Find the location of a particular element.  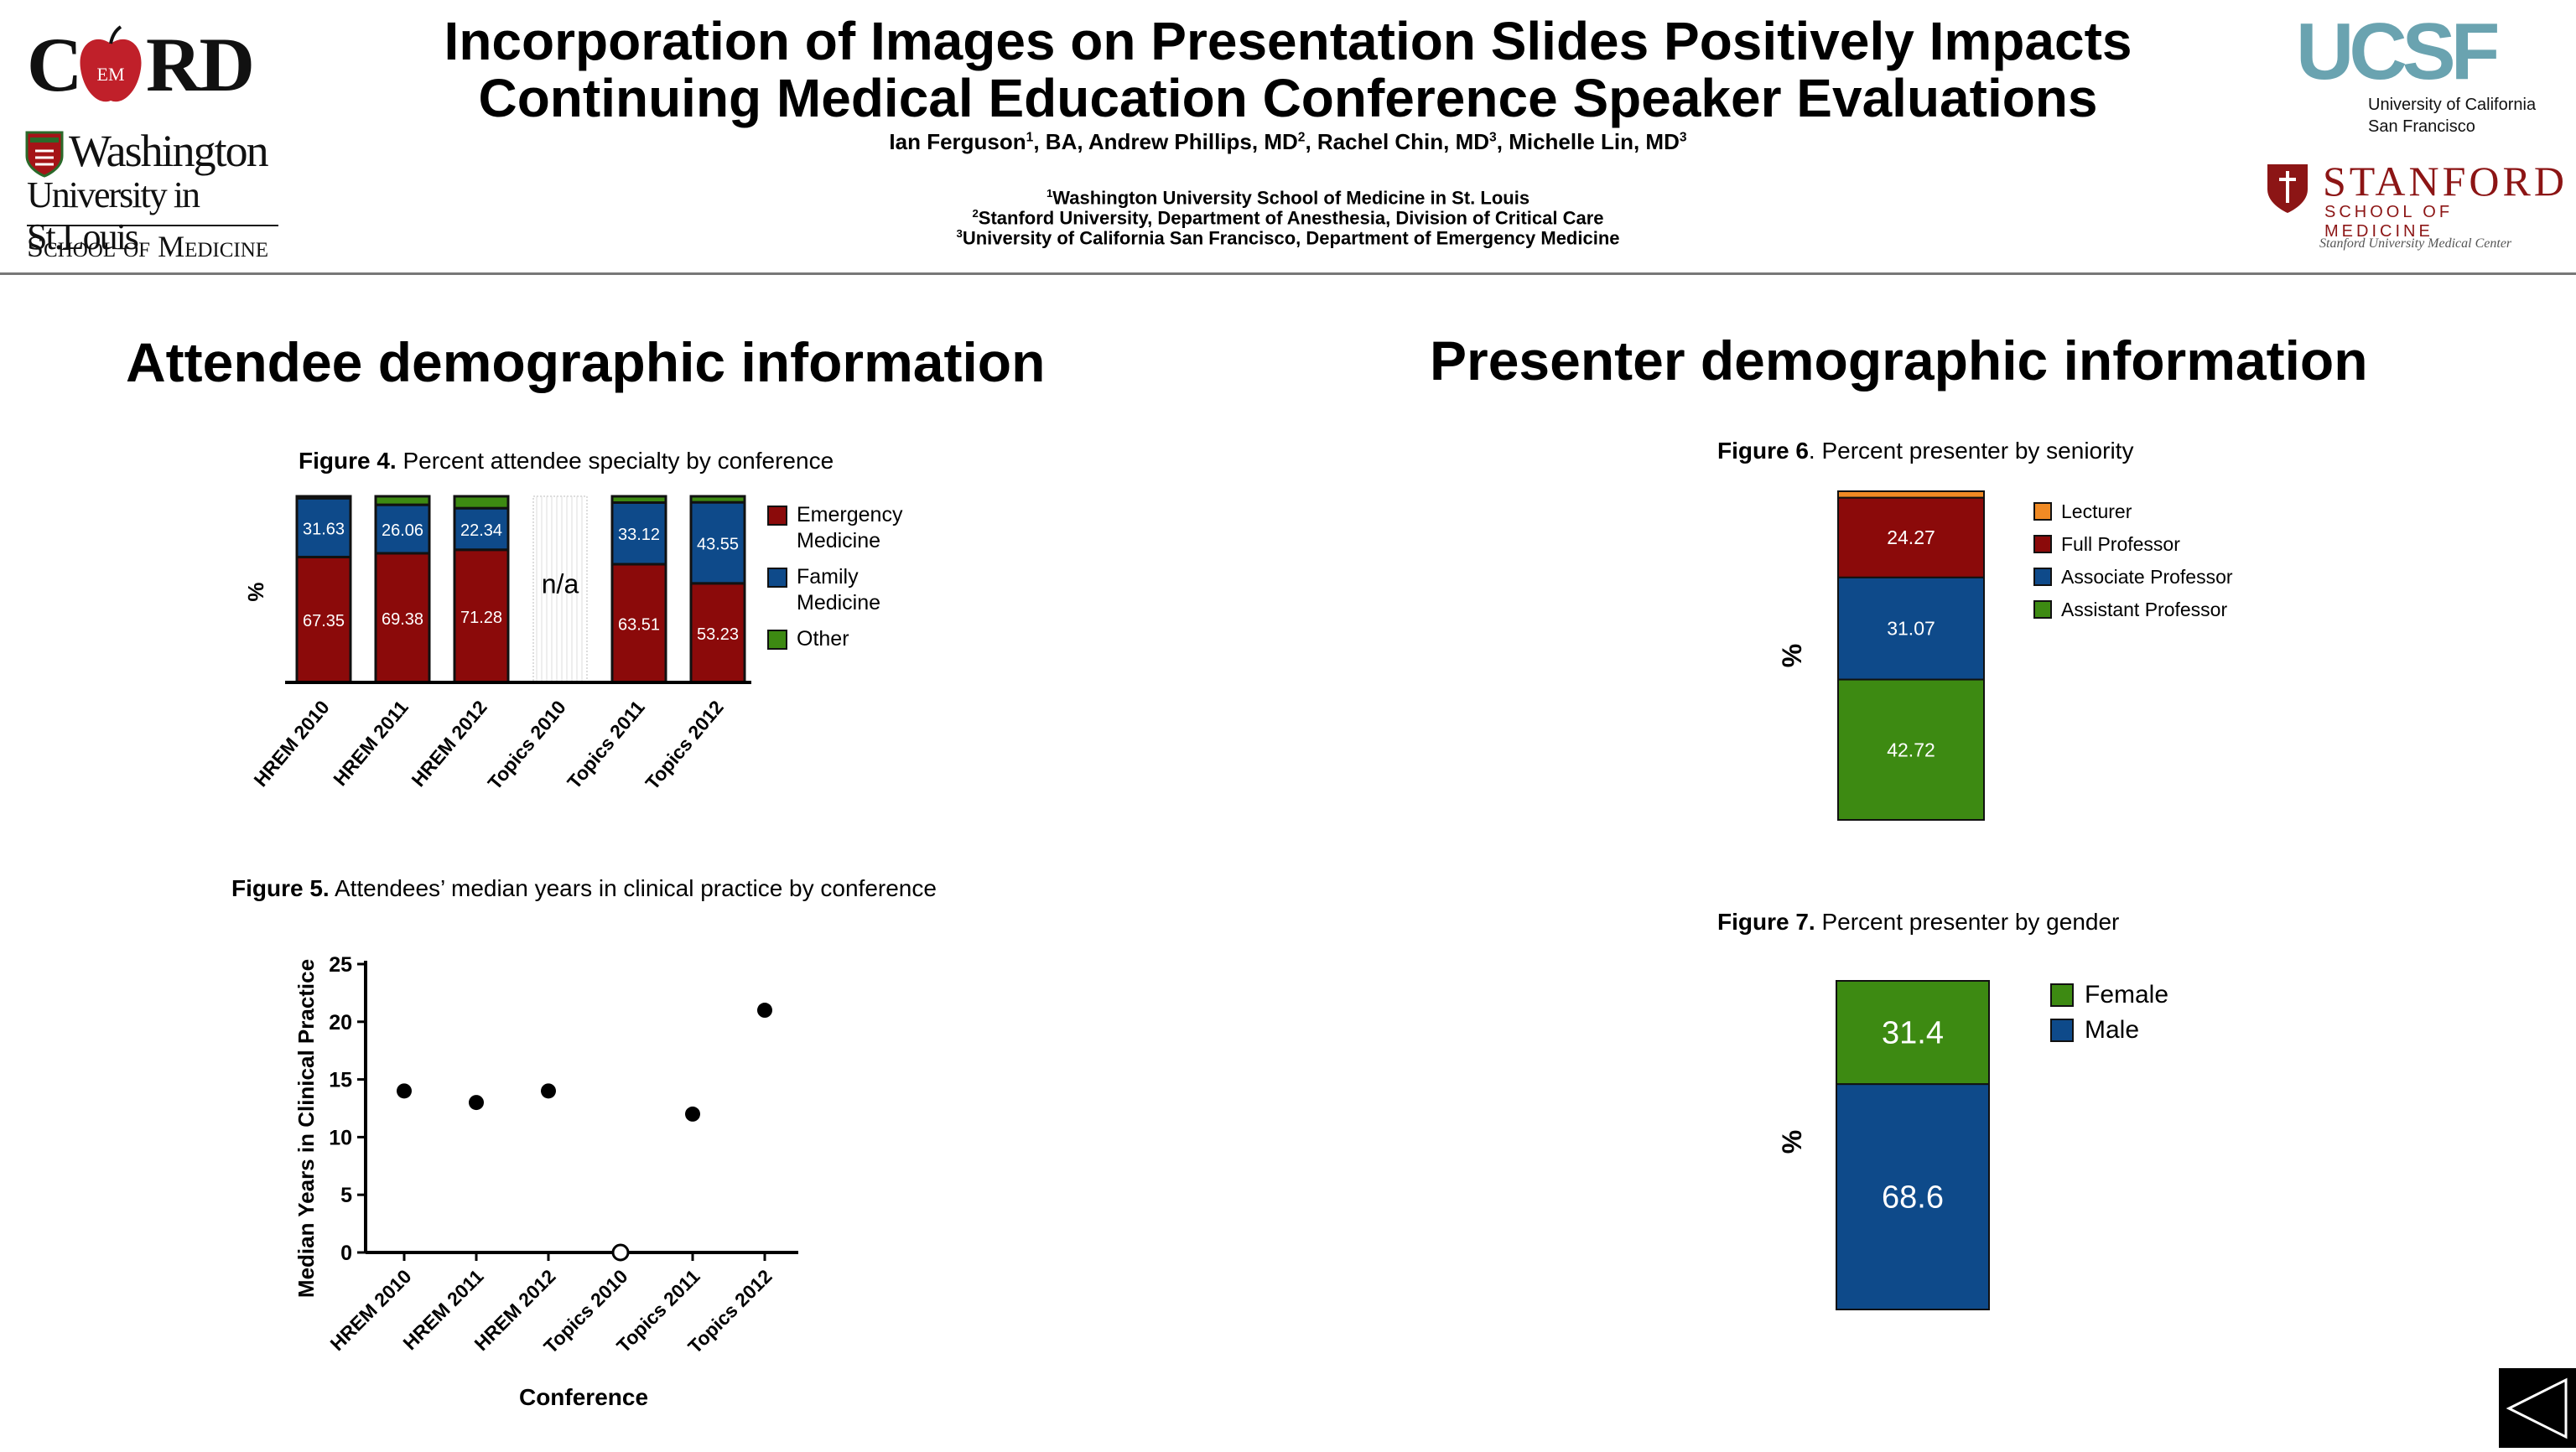

cord-logo-left: C is located at coordinates (54, 64).